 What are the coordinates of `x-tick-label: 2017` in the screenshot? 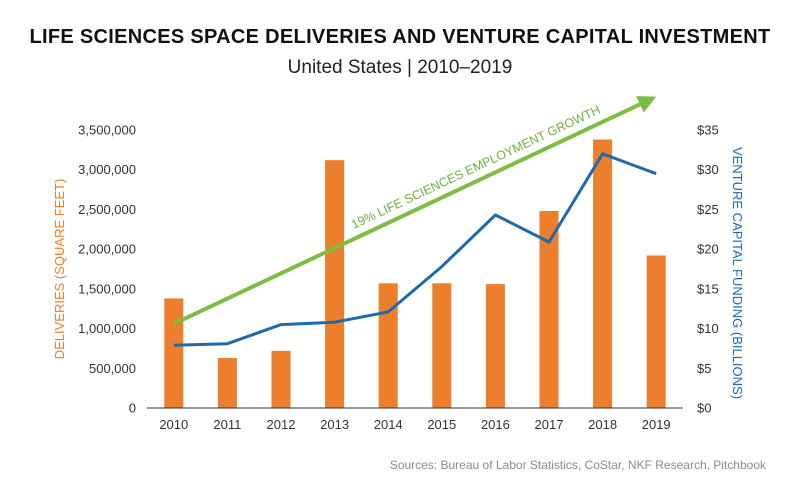 It's located at (549, 424).